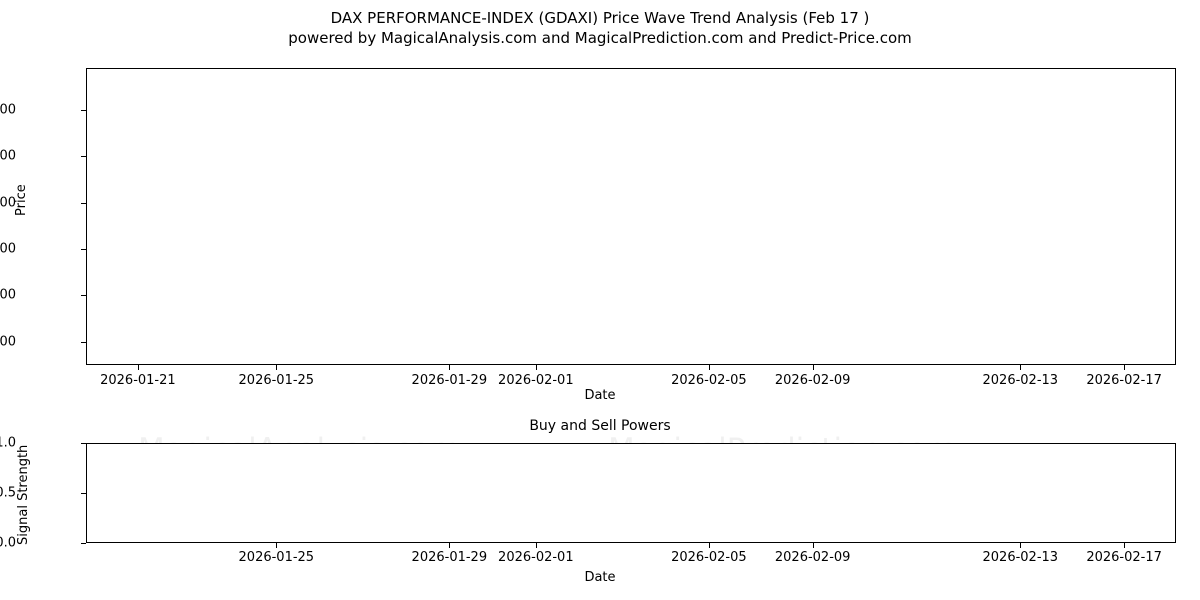  Describe the element at coordinates (8, 443) in the screenshot. I see `signal-y-tick-label: 1.0` at that location.